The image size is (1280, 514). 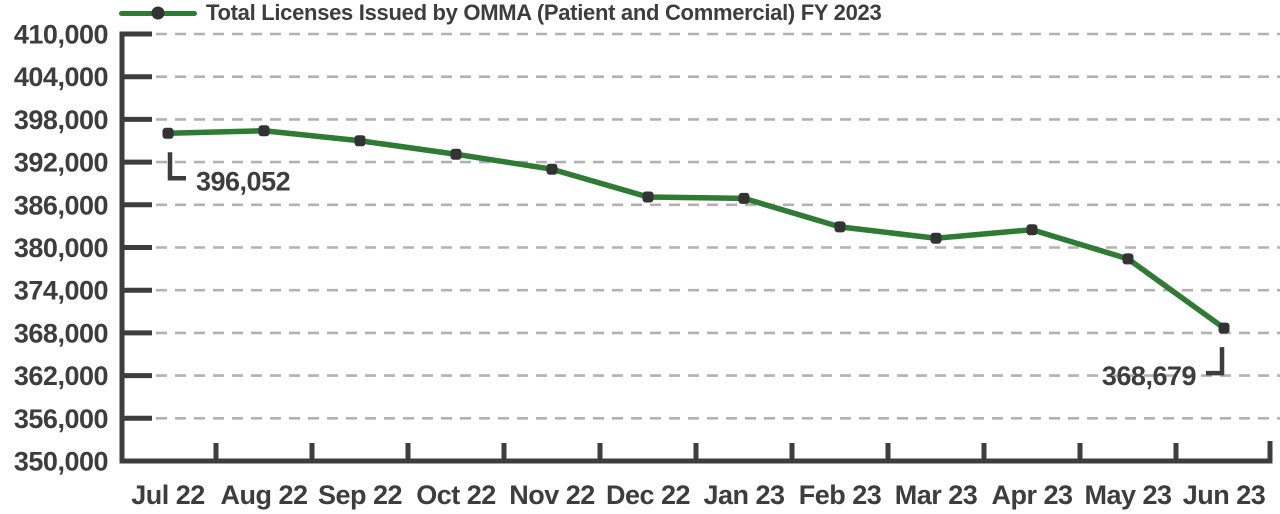 I want to click on y-axis-label: 410,000, so click(x=61, y=35).